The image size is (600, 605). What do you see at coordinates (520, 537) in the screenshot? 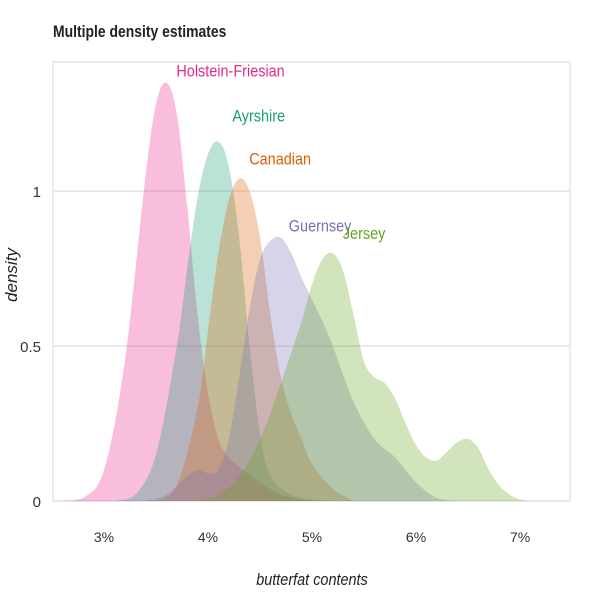
I see `x-tick-label: 7%` at bounding box center [520, 537].